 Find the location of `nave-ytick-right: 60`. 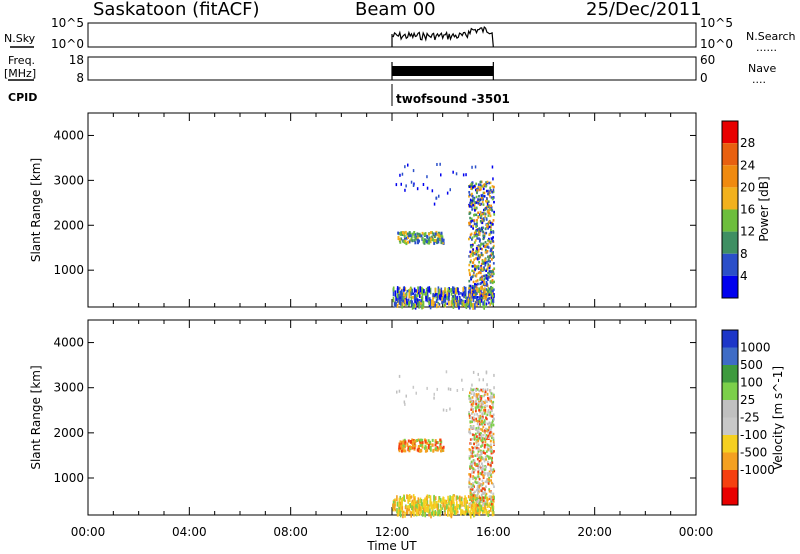

nave-ytick-right: 60 is located at coordinates (707, 60).